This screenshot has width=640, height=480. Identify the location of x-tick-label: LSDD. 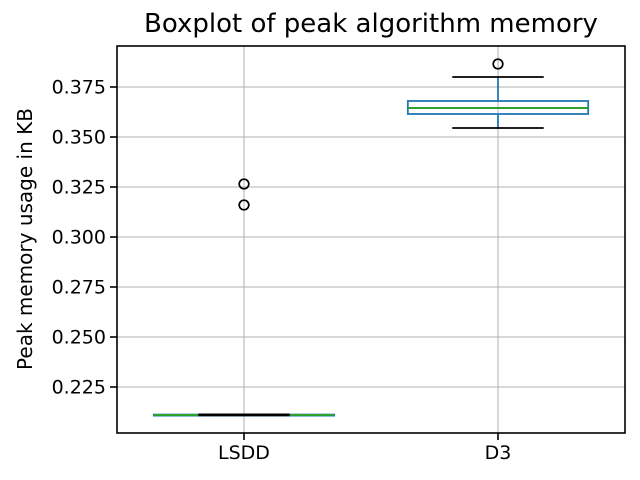
(244, 453).